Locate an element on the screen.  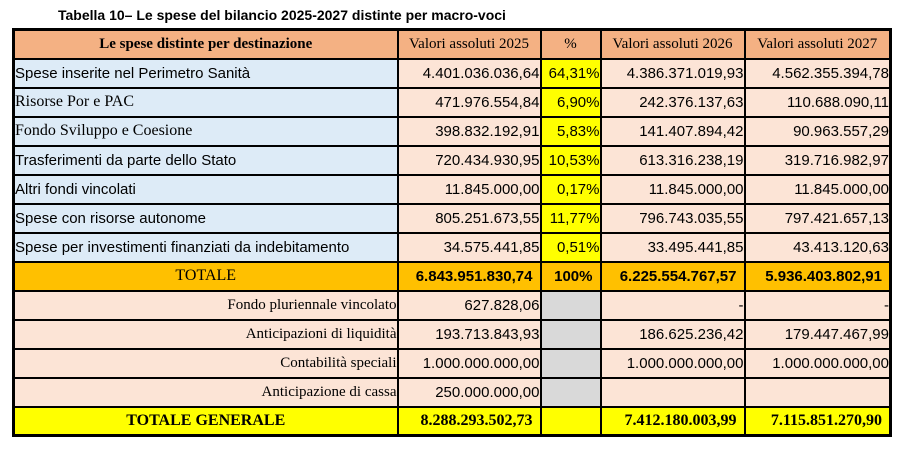
row-label: Risorse Por e PAC is located at coordinates (205, 102).